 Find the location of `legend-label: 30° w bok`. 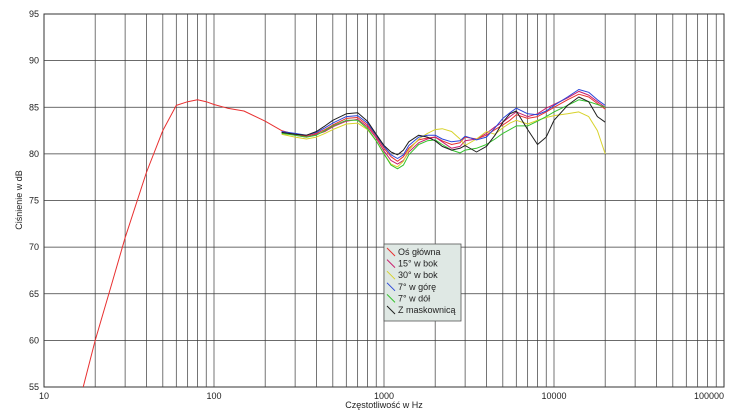

legend-label: 30° w bok is located at coordinates (418, 275).